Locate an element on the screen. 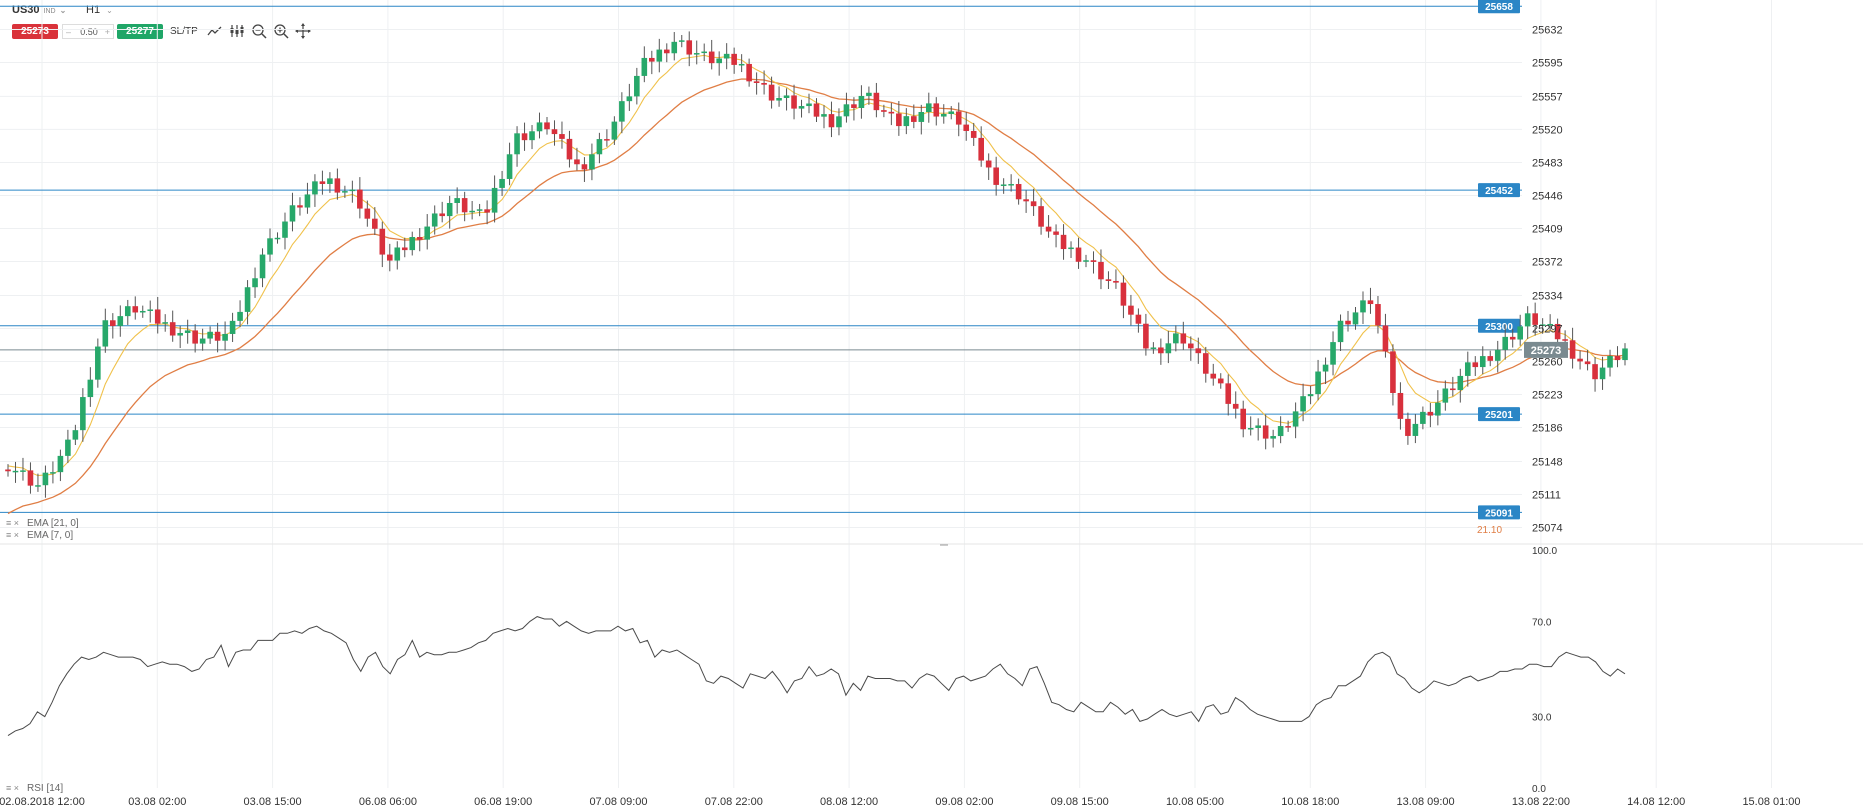 The width and height of the screenshot is (1863, 809). sell-button: 25273 is located at coordinates (35, 31).